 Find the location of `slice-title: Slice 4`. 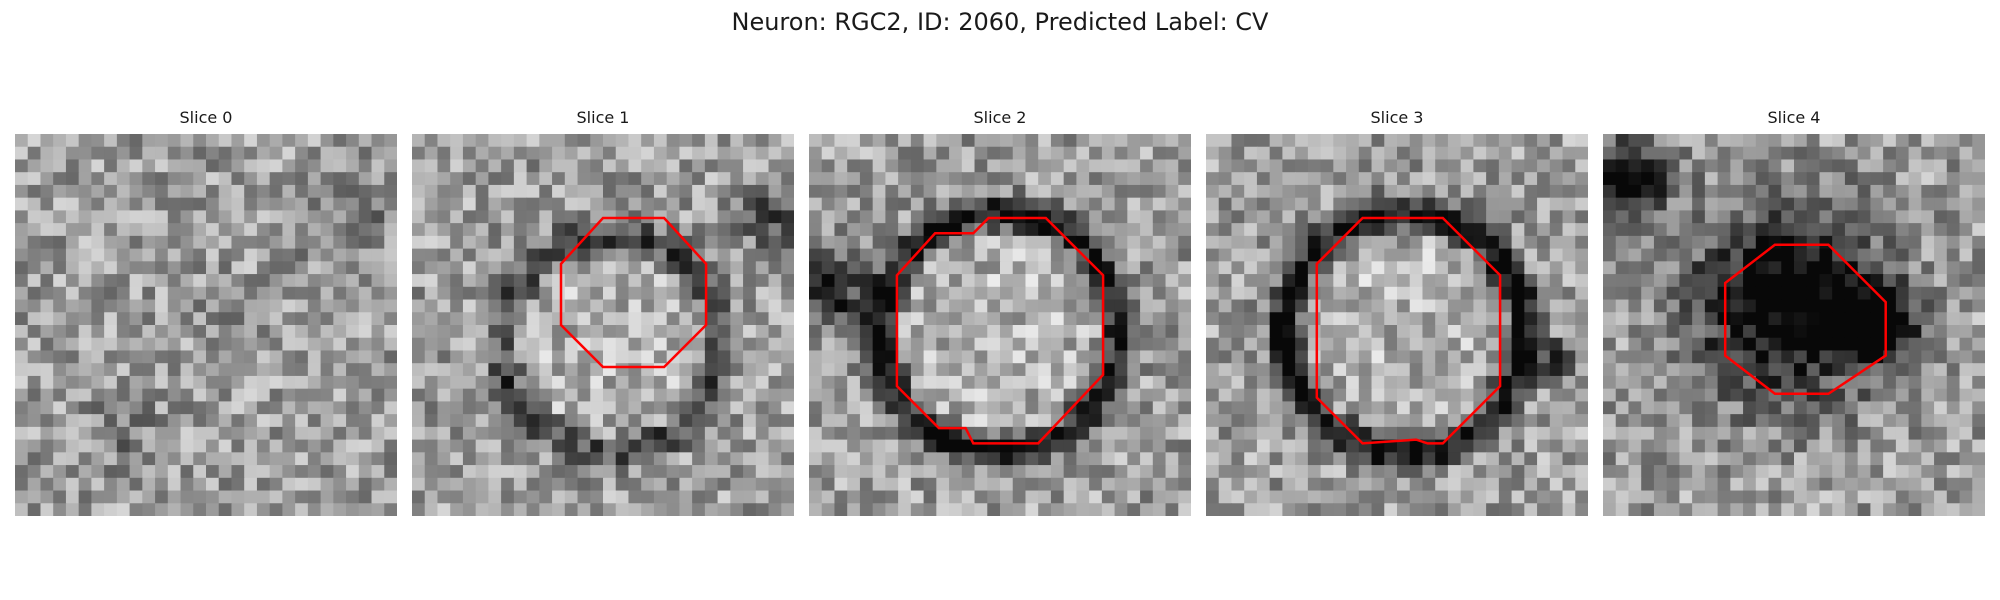

slice-title: Slice 4 is located at coordinates (1794, 117).